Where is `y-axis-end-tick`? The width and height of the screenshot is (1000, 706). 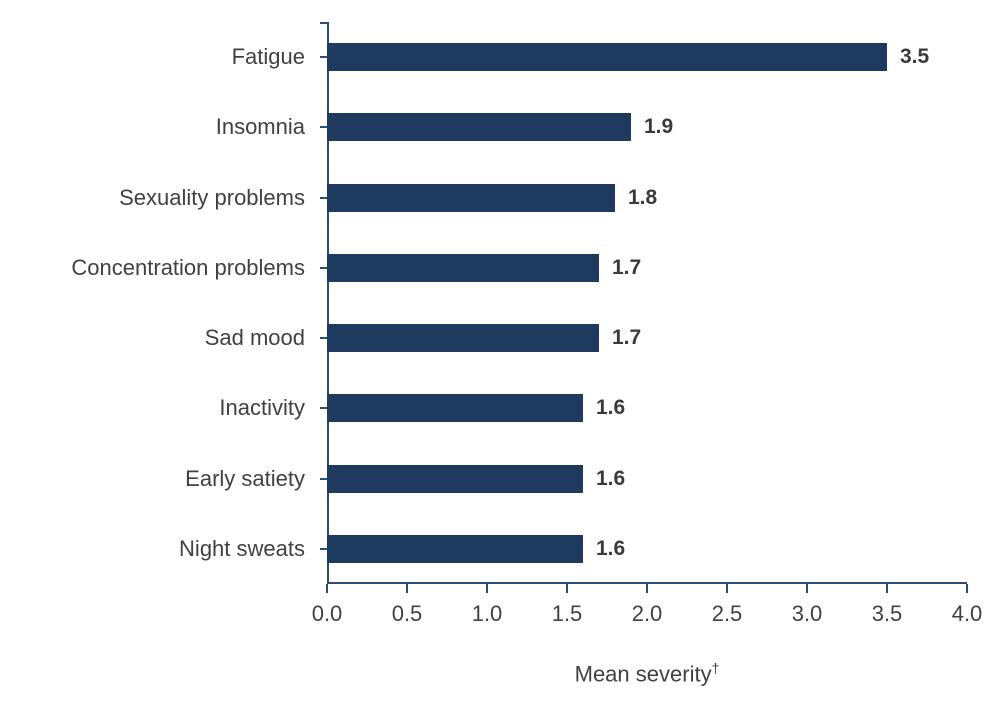
y-axis-end-tick is located at coordinates (323, 23).